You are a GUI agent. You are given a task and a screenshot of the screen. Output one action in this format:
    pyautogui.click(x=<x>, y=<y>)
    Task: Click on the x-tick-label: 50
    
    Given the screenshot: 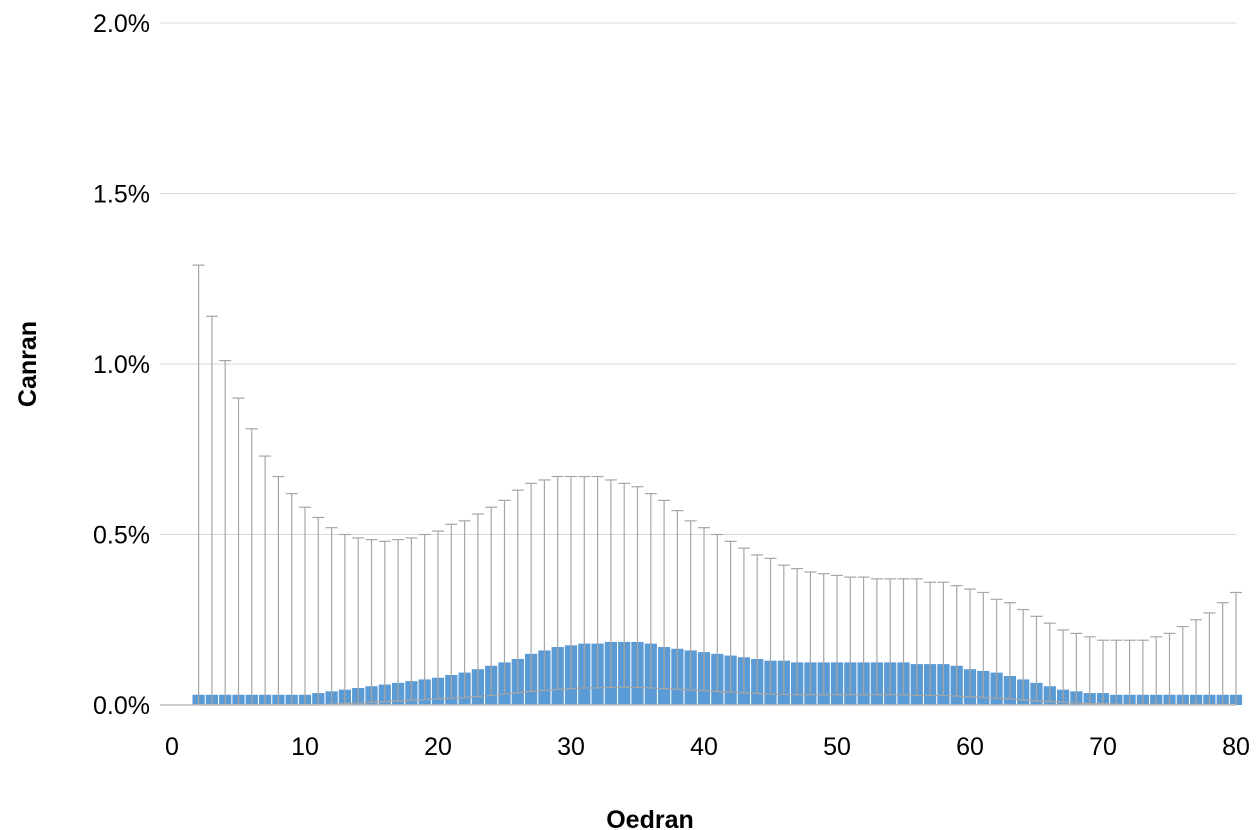 What is the action you would take?
    pyautogui.click(x=837, y=747)
    